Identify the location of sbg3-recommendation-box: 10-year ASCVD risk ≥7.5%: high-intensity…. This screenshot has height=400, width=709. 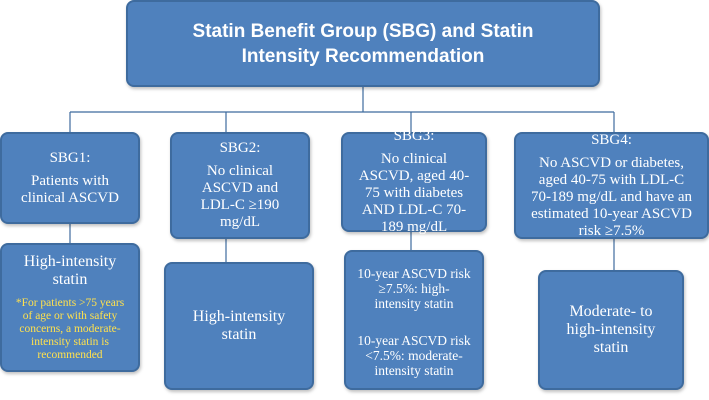
(414, 320).